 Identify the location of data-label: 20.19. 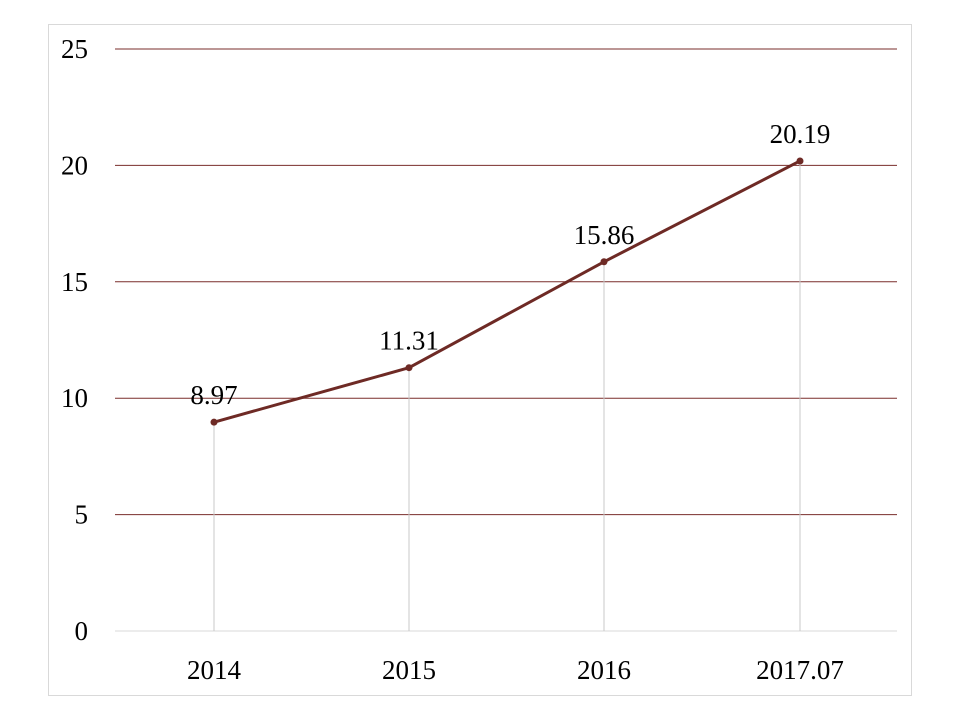
(800, 134).